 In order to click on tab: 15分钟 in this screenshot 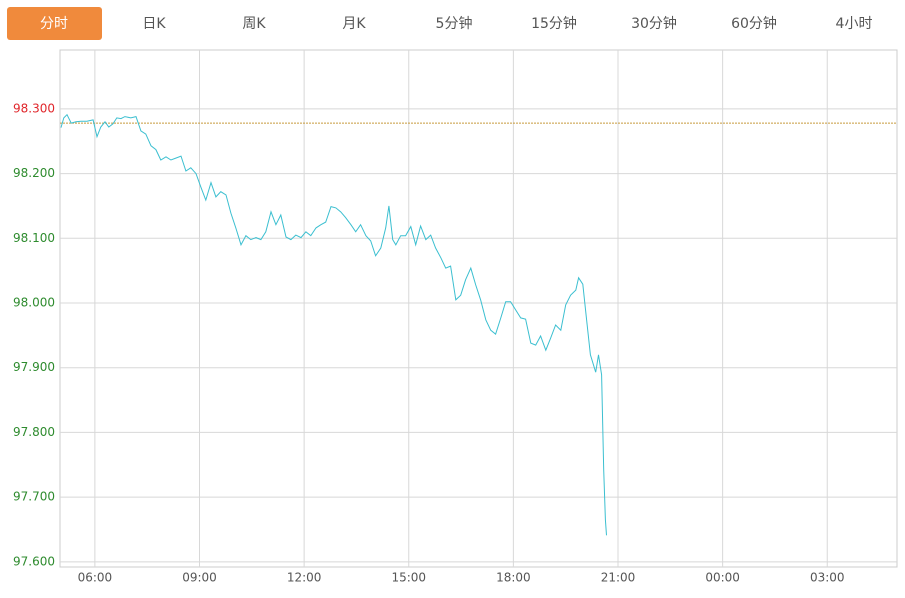, I will do `click(554, 23)`.